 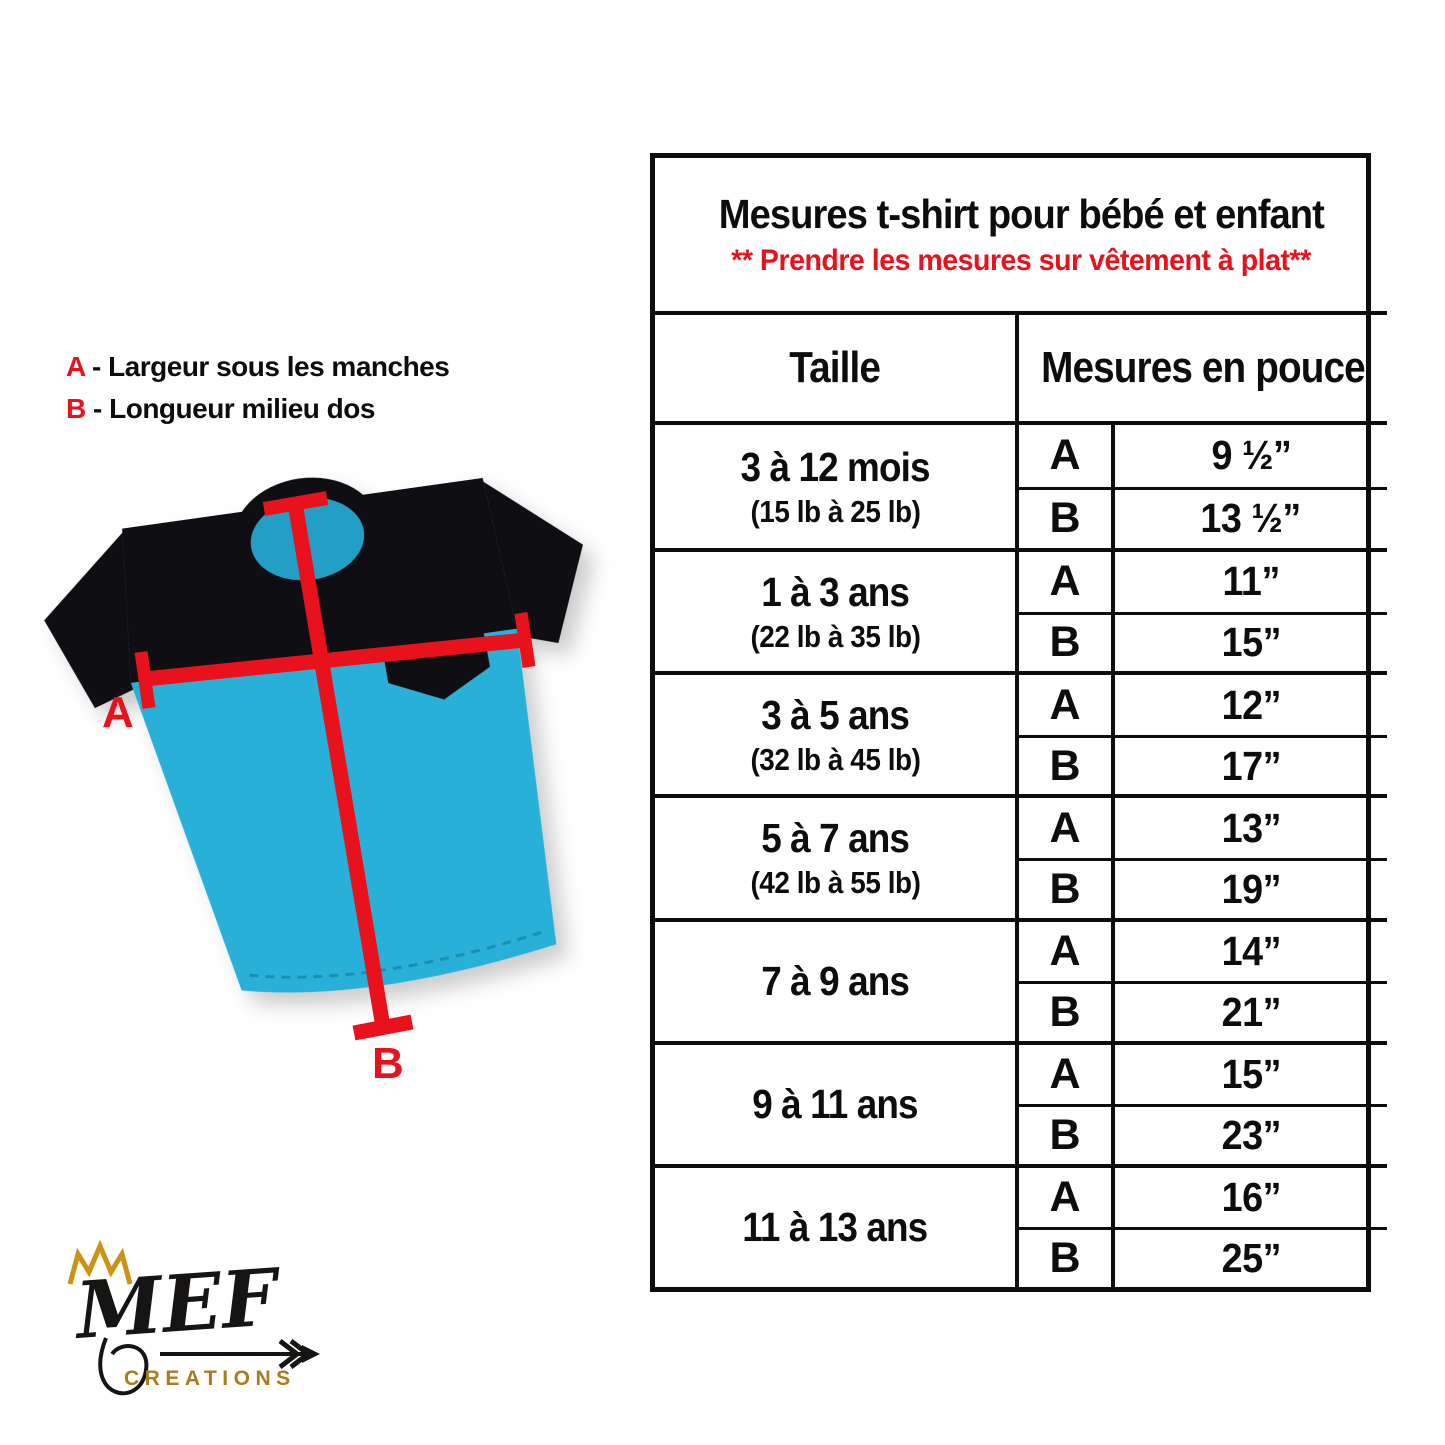 I want to click on measure-label-a: A, so click(x=118, y=712).